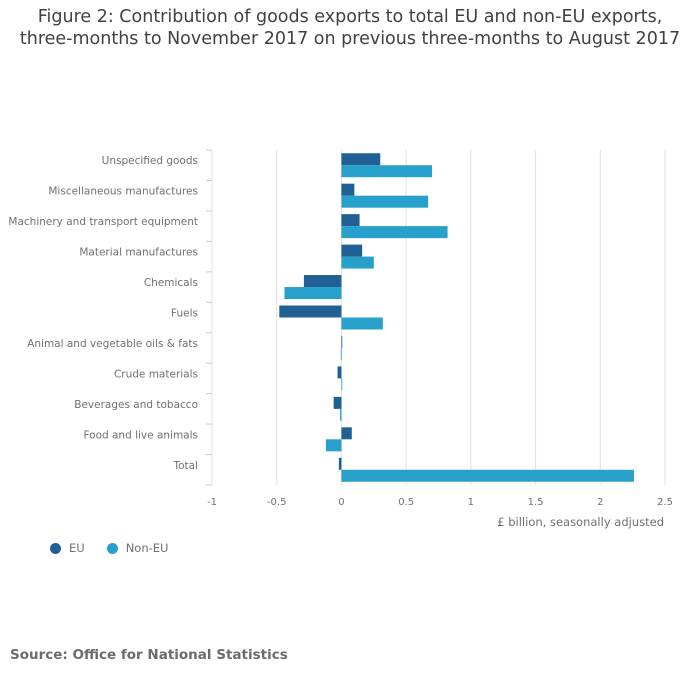 The height and width of the screenshot is (682, 700). Describe the element at coordinates (406, 502) in the screenshot. I see `x-tick-label: 0.5` at that location.